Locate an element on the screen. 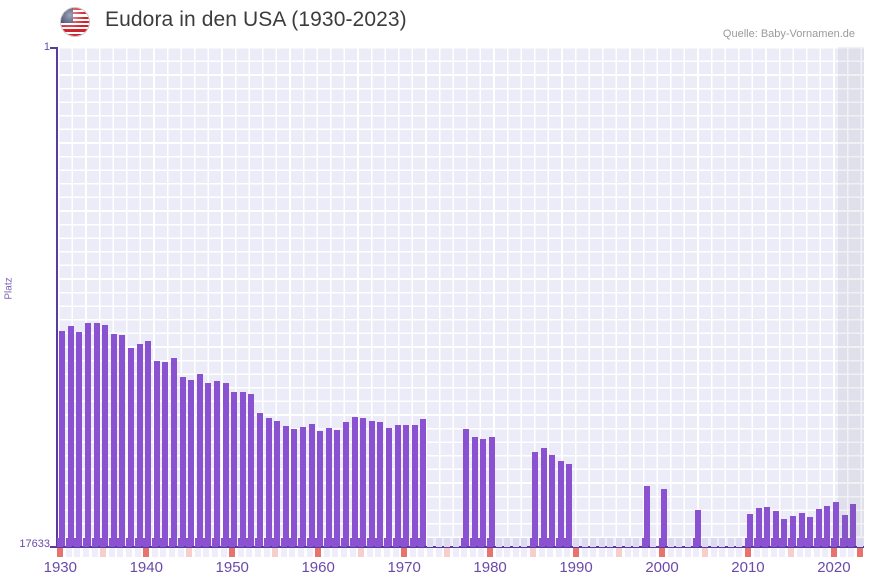 This screenshot has height=587, width=873. x-tick-1975 is located at coordinates (447, 542).